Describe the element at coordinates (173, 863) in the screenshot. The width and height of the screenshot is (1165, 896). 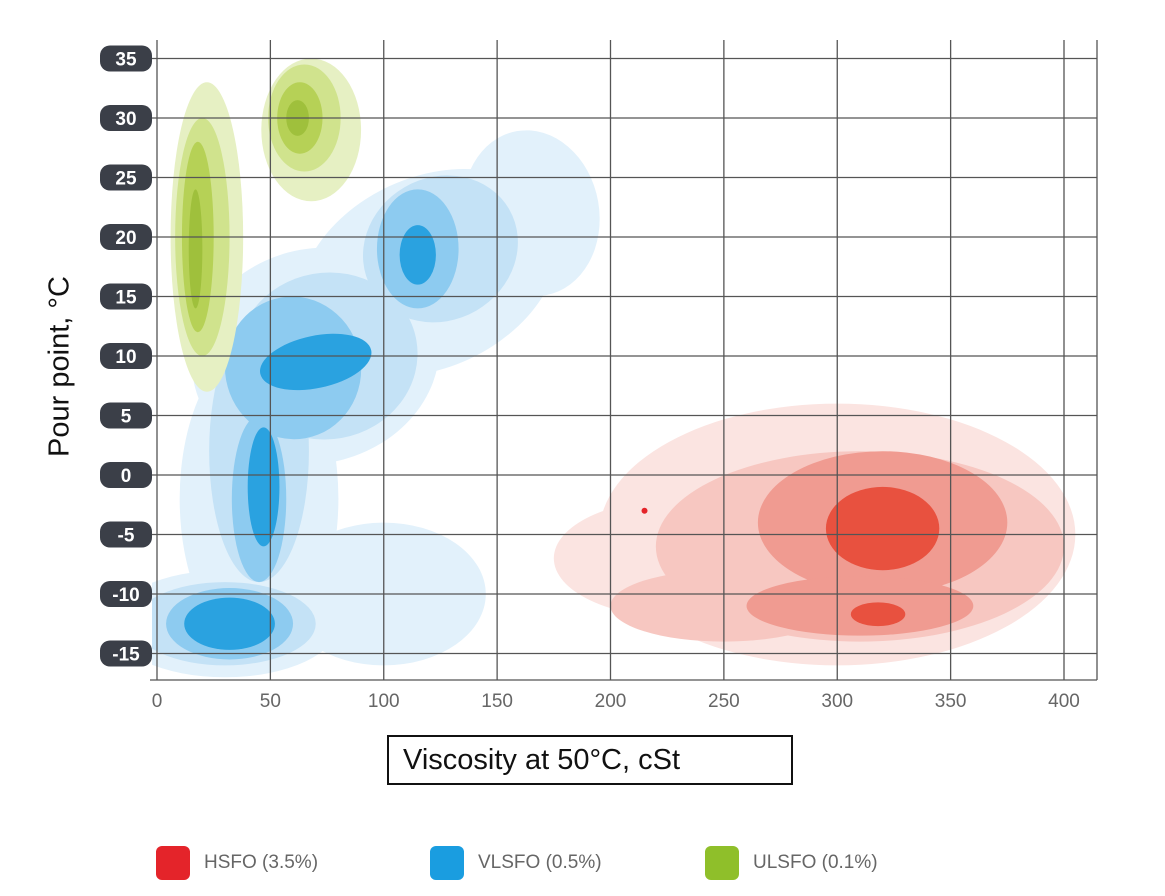
I see `hsfo-swatch` at that location.